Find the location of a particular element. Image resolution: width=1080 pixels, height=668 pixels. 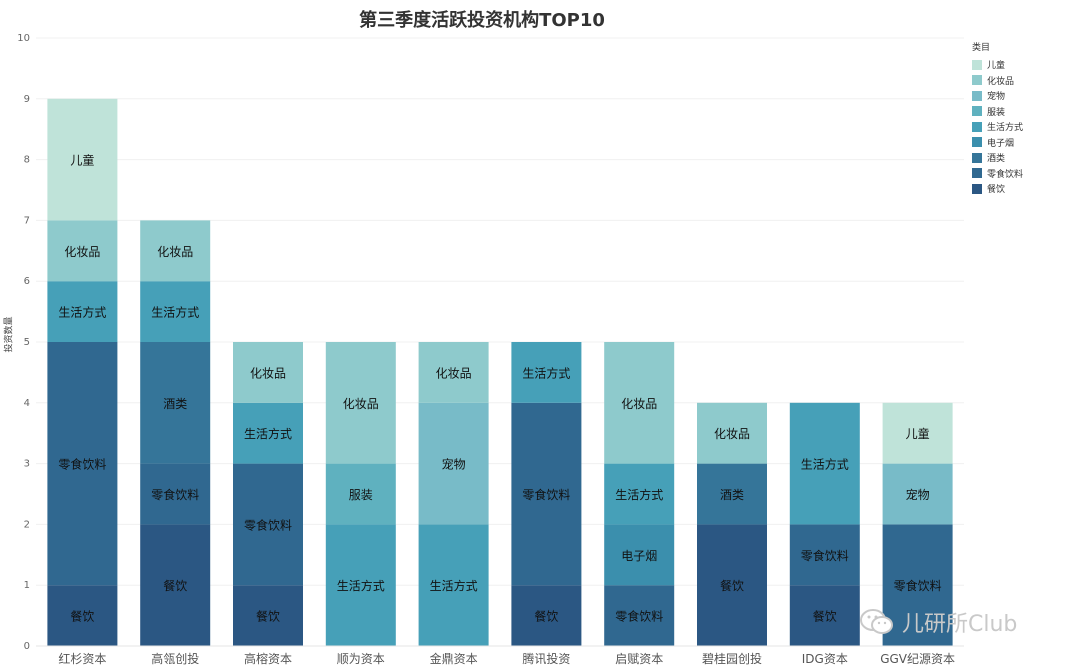

legend-item: 生活方式 is located at coordinates (997, 127).